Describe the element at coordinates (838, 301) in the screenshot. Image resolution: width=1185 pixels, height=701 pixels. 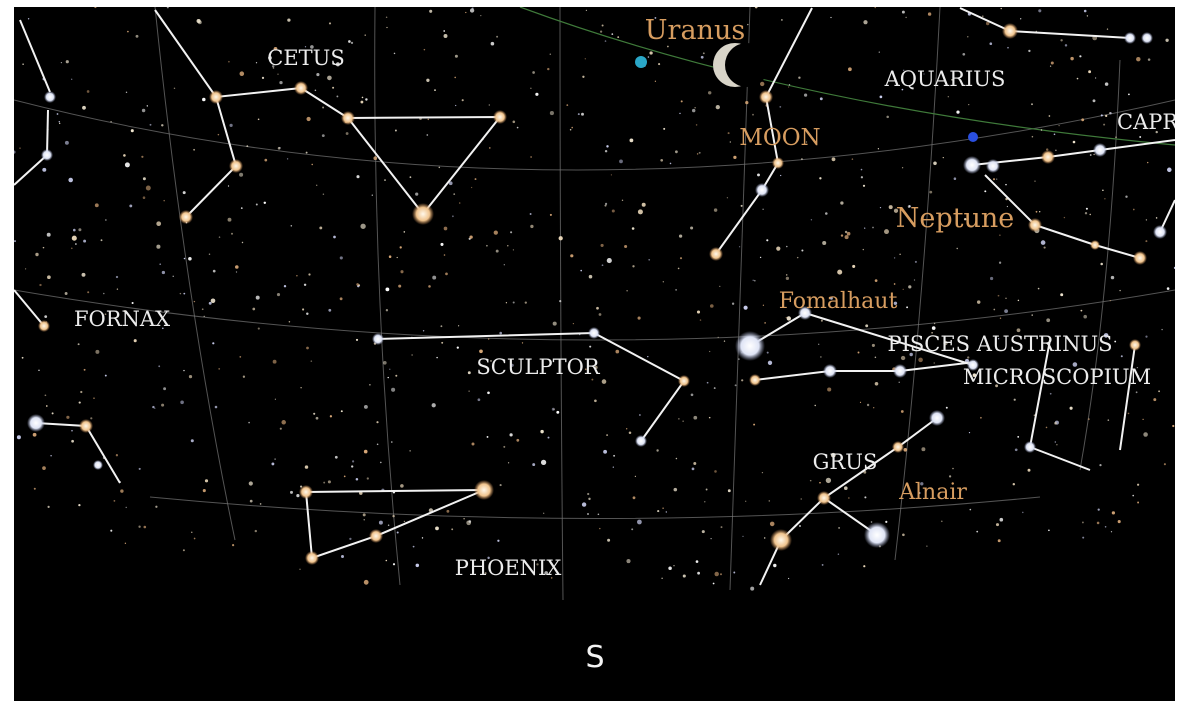
I see `star-label: Fomalhaut` at that location.